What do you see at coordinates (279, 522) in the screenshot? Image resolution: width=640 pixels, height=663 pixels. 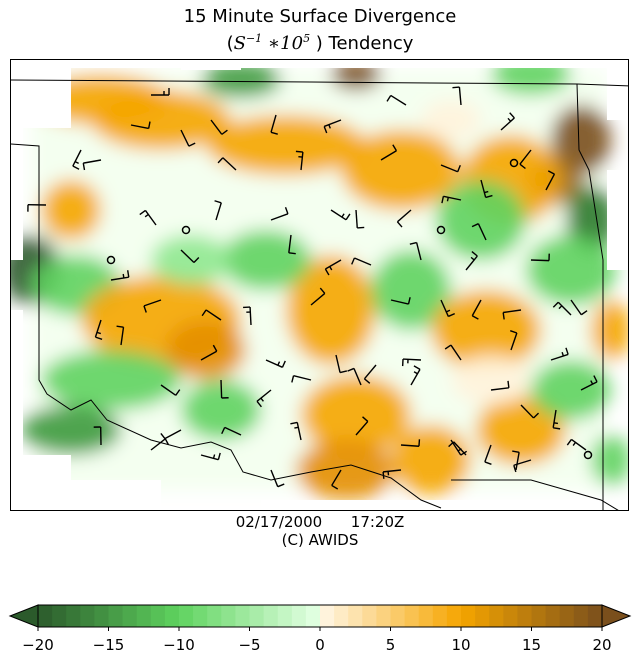 I see `date-label: 02/17/2000` at bounding box center [279, 522].